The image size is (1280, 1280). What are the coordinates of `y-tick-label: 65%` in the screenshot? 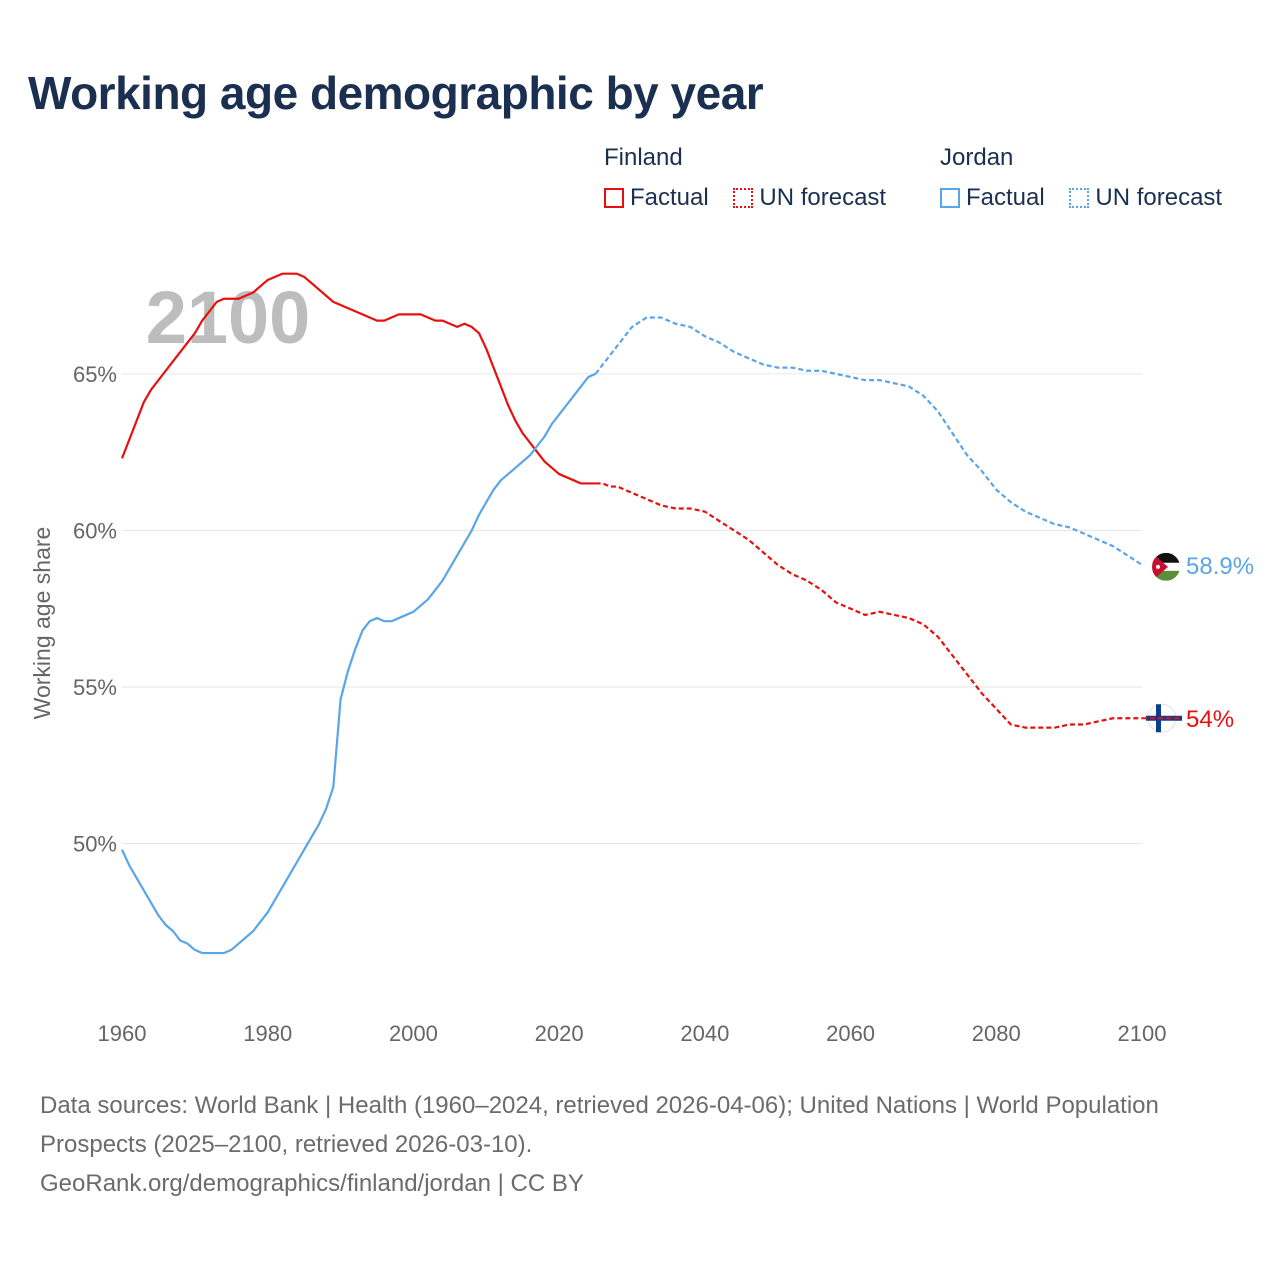 It's located at (95, 374).